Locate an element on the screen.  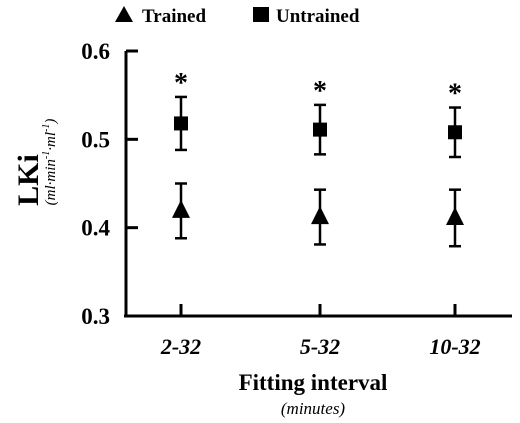
x-axis-sublabel: (minutes) is located at coordinates (313, 408).